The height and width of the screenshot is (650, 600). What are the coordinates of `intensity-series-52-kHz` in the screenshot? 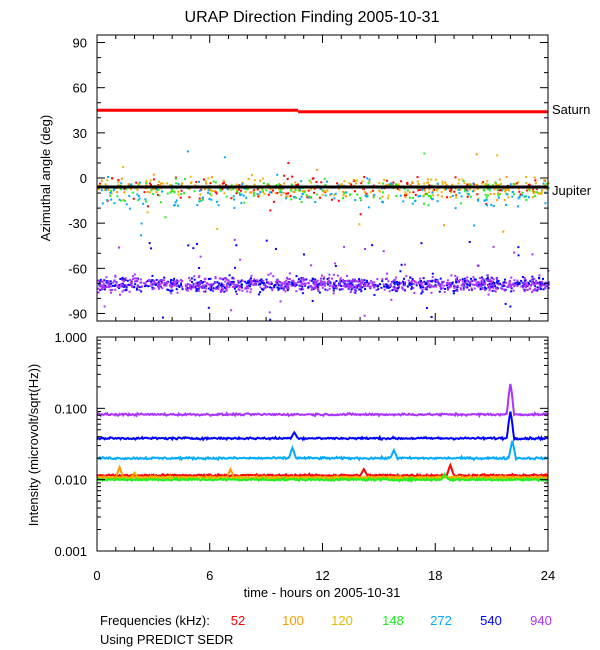 It's located at (322, 470).